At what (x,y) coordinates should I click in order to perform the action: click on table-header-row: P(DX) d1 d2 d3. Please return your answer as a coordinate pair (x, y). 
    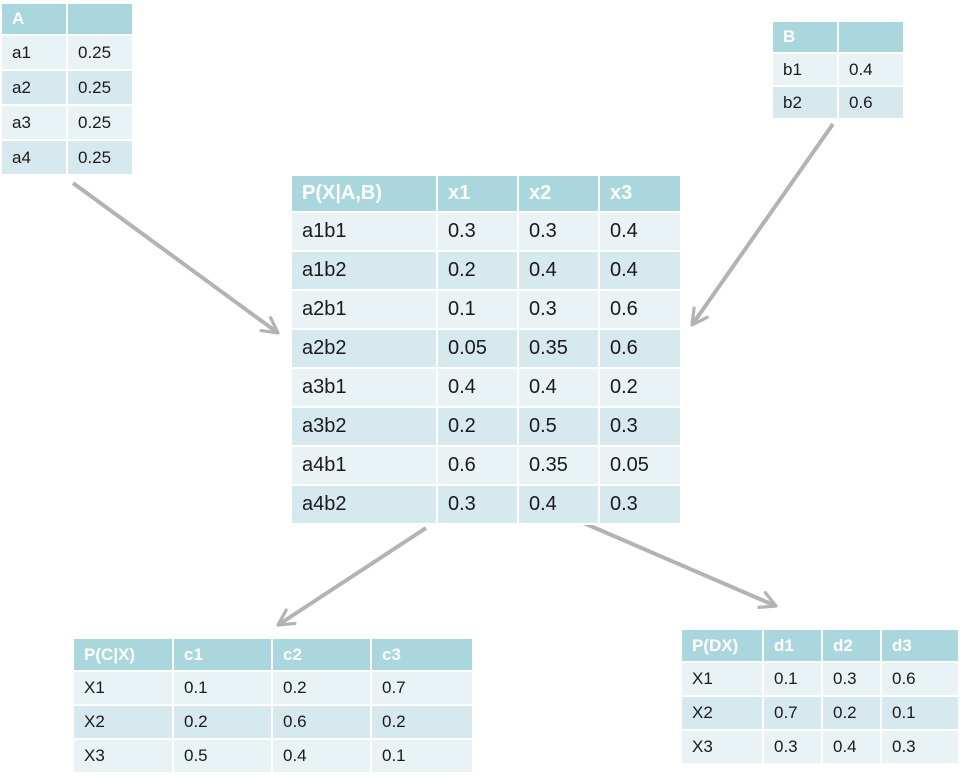
    Looking at the image, I should click on (820, 645).